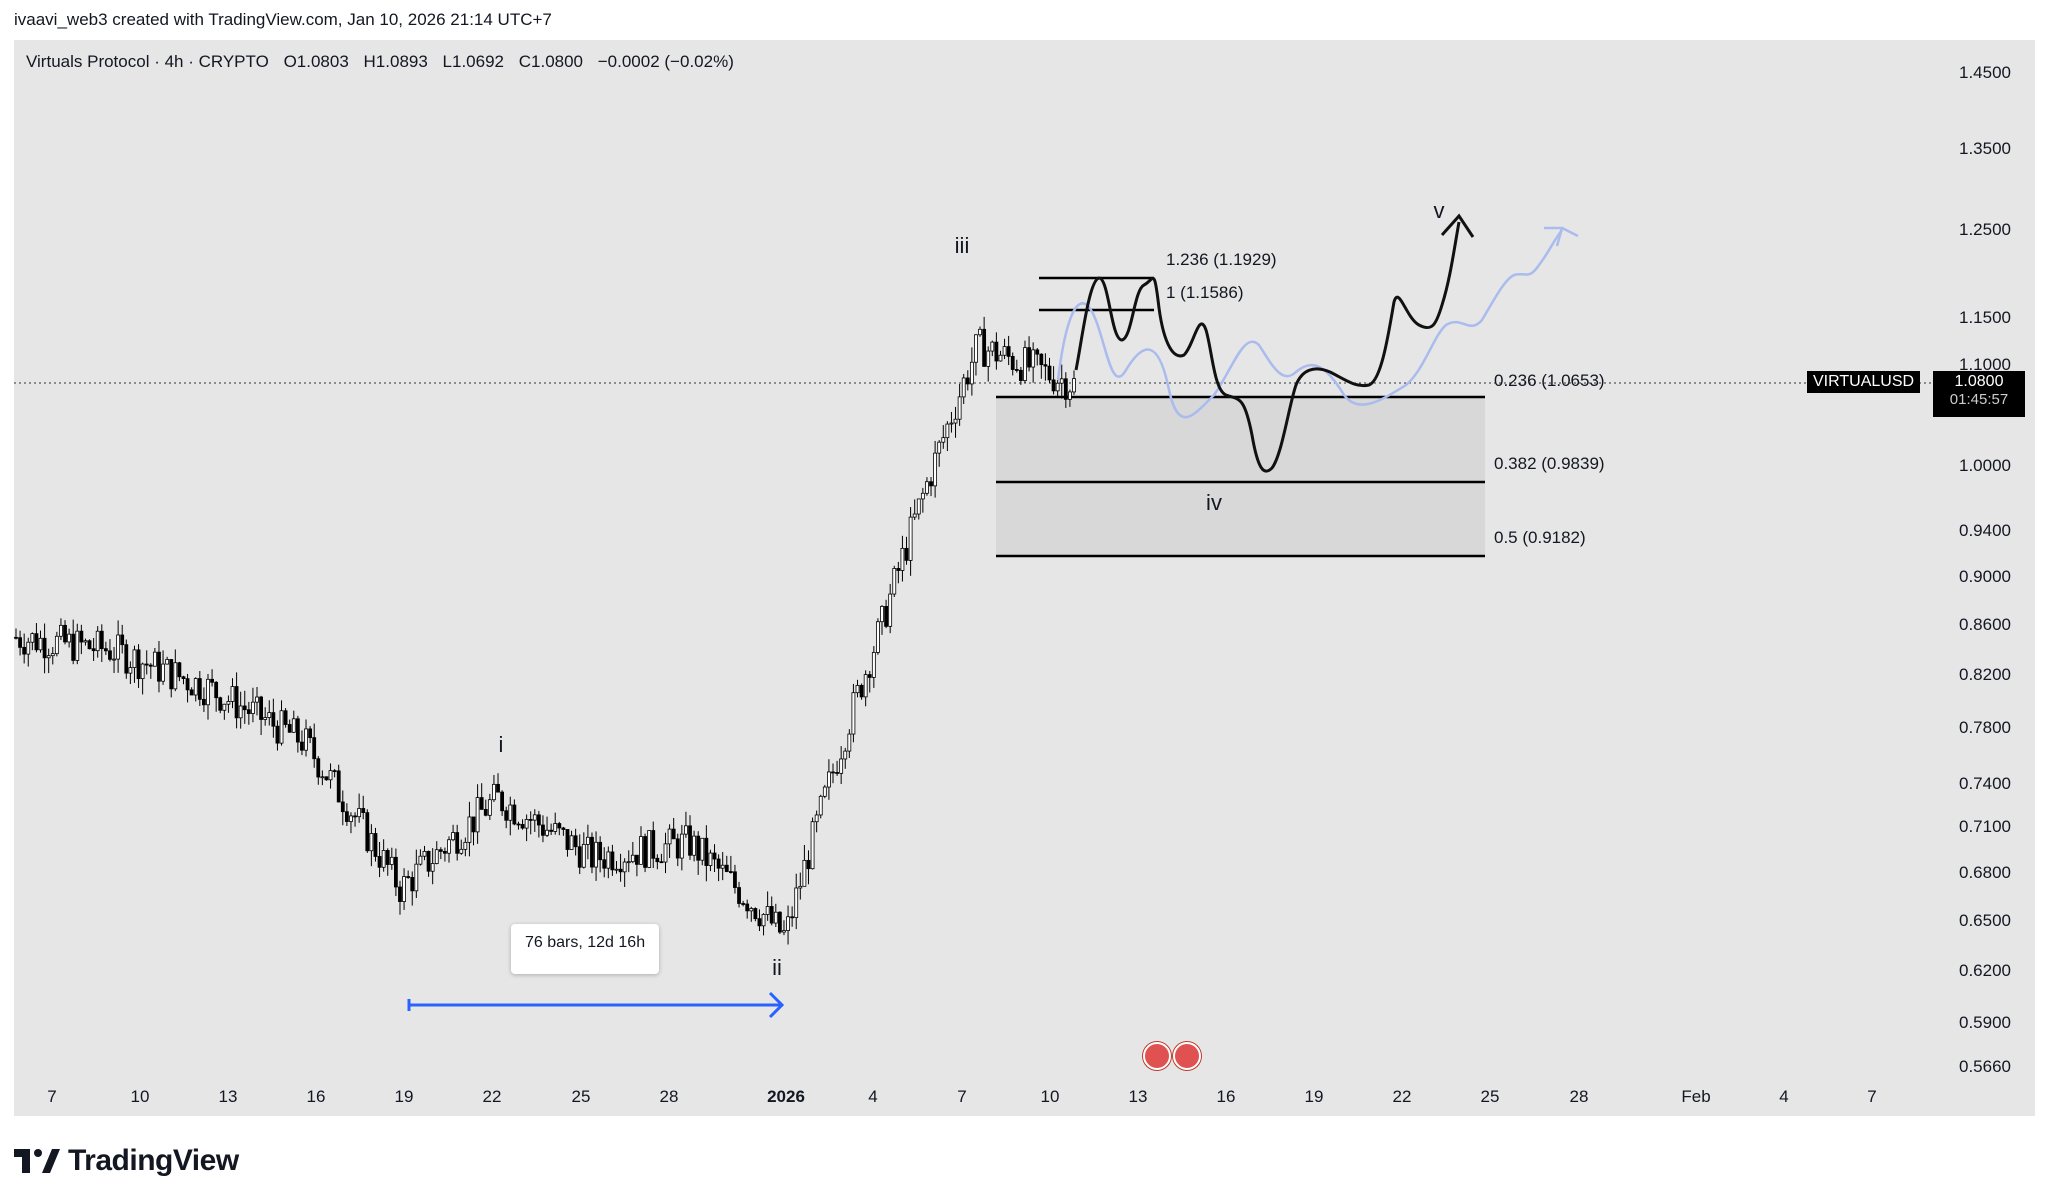 The image size is (2048, 1203). I want to click on wave-label-ii: ii, so click(777, 967).